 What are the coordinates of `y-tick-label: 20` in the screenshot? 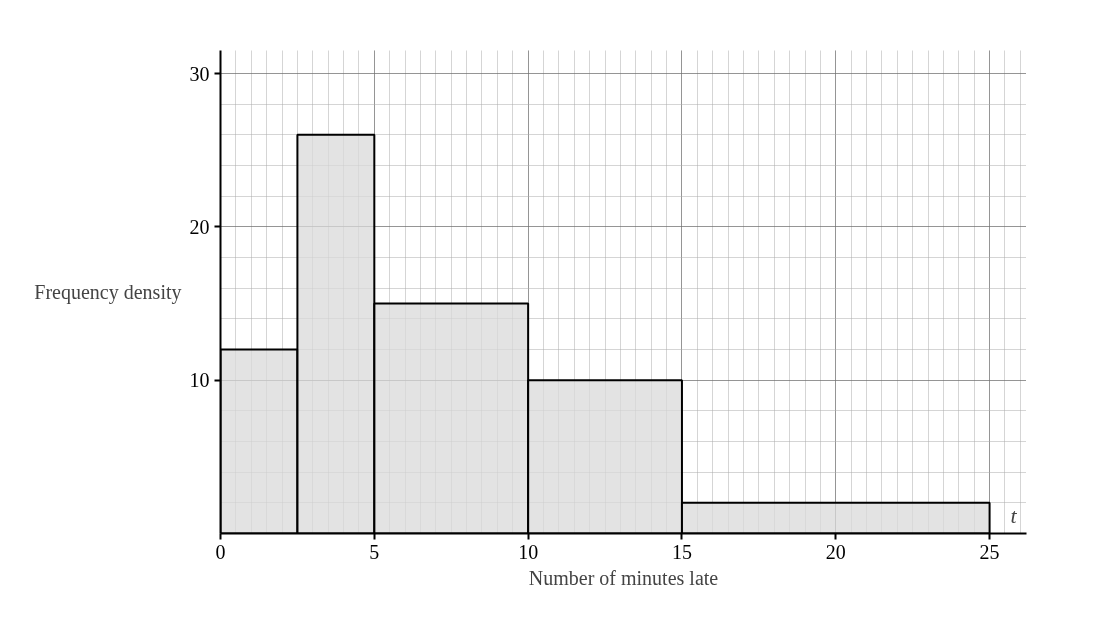 It's located at (199, 226).